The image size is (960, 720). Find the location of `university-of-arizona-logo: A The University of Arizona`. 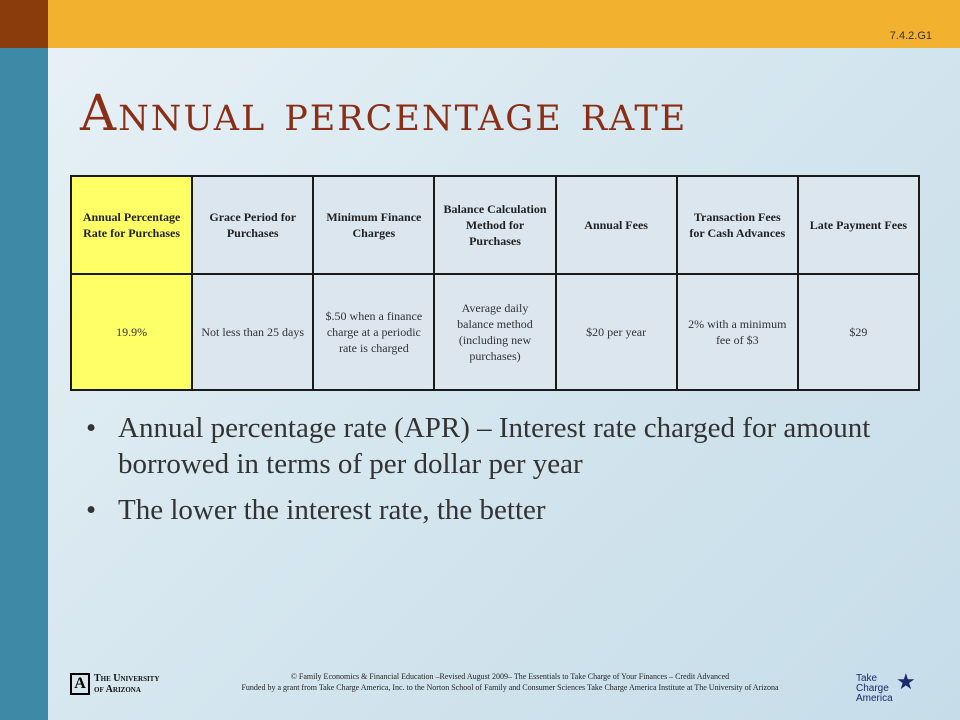

university-of-arizona-logo: A The University of Arizona is located at coordinates (116, 685).